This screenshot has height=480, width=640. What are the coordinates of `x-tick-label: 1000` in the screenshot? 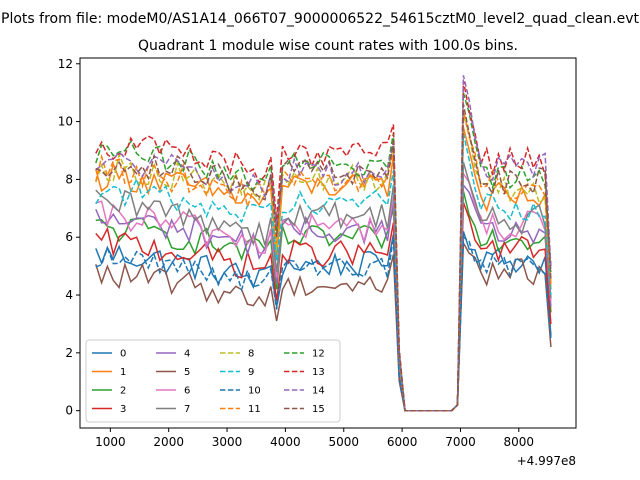 It's located at (110, 442).